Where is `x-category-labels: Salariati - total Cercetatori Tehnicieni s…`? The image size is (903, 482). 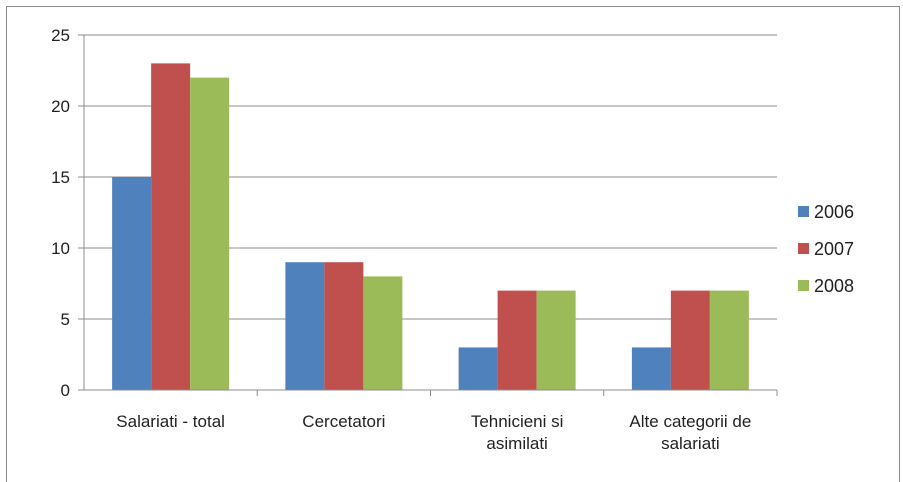 x-category-labels: Salariati - total Cercetatori Tehnicieni s… is located at coordinates (433, 432).